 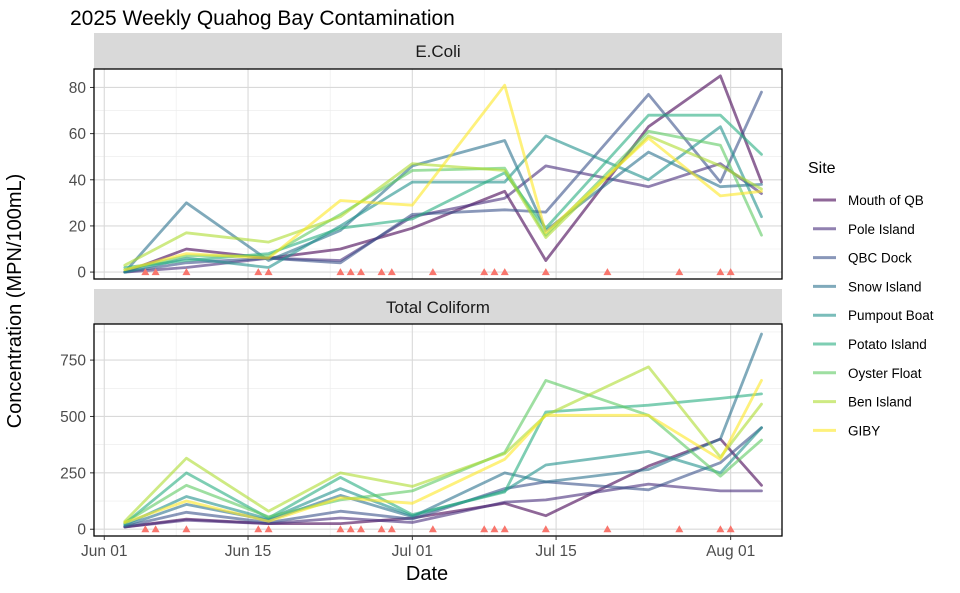 What do you see at coordinates (891, 315) in the screenshot?
I see `legend-label: Pumpout Boat` at bounding box center [891, 315].